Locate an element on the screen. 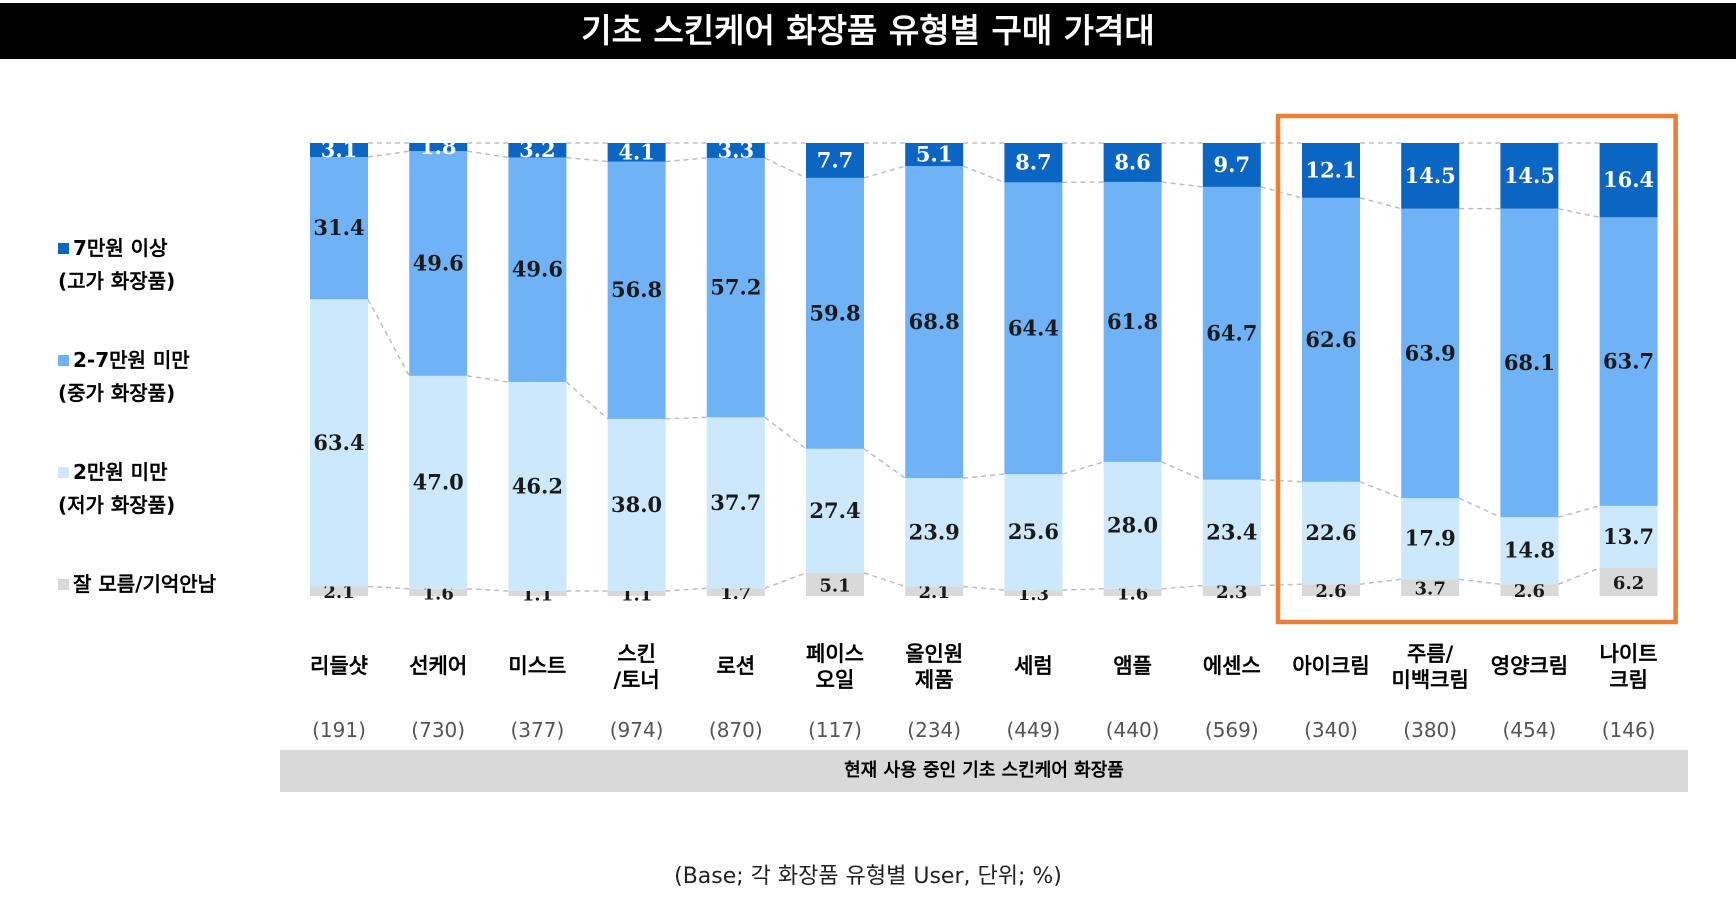  legend-sublabel: (고가 화장품) is located at coordinates (117, 281).